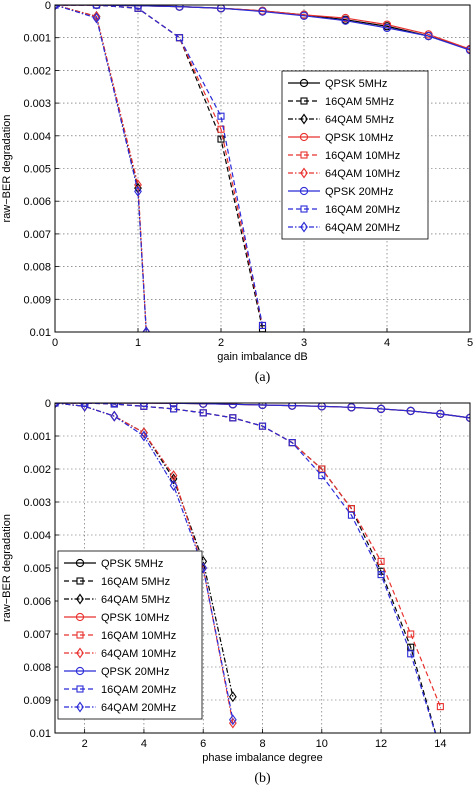 The image size is (474, 785). Describe the element at coordinates (470, 343) in the screenshot. I see `x-tick-label: 5` at that location.